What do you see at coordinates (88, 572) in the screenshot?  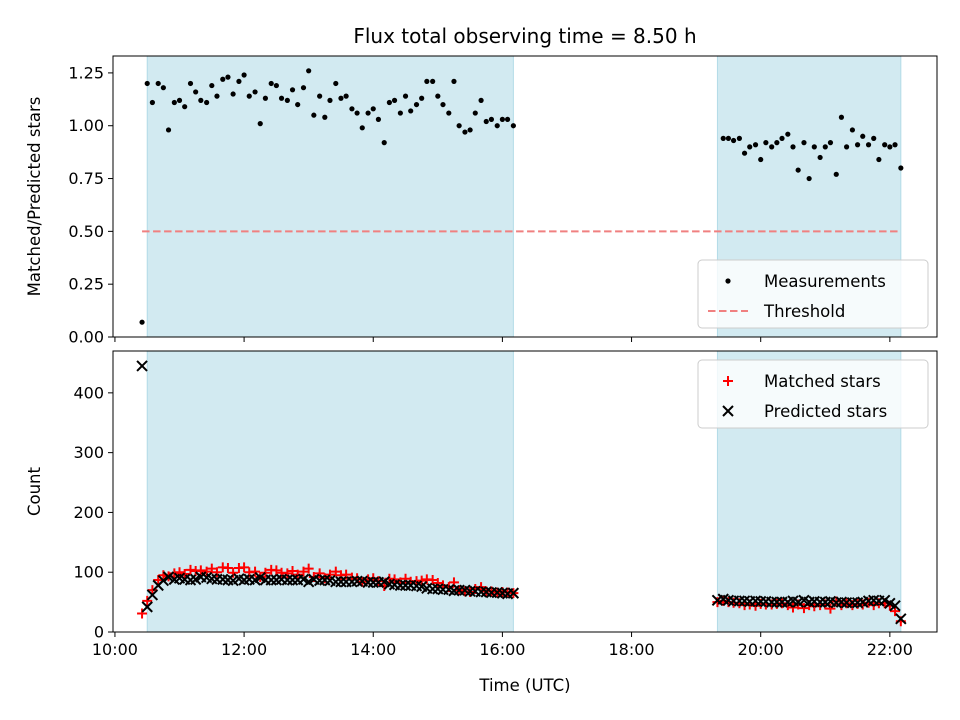 I see `y-tick-label: 100` at bounding box center [88, 572].